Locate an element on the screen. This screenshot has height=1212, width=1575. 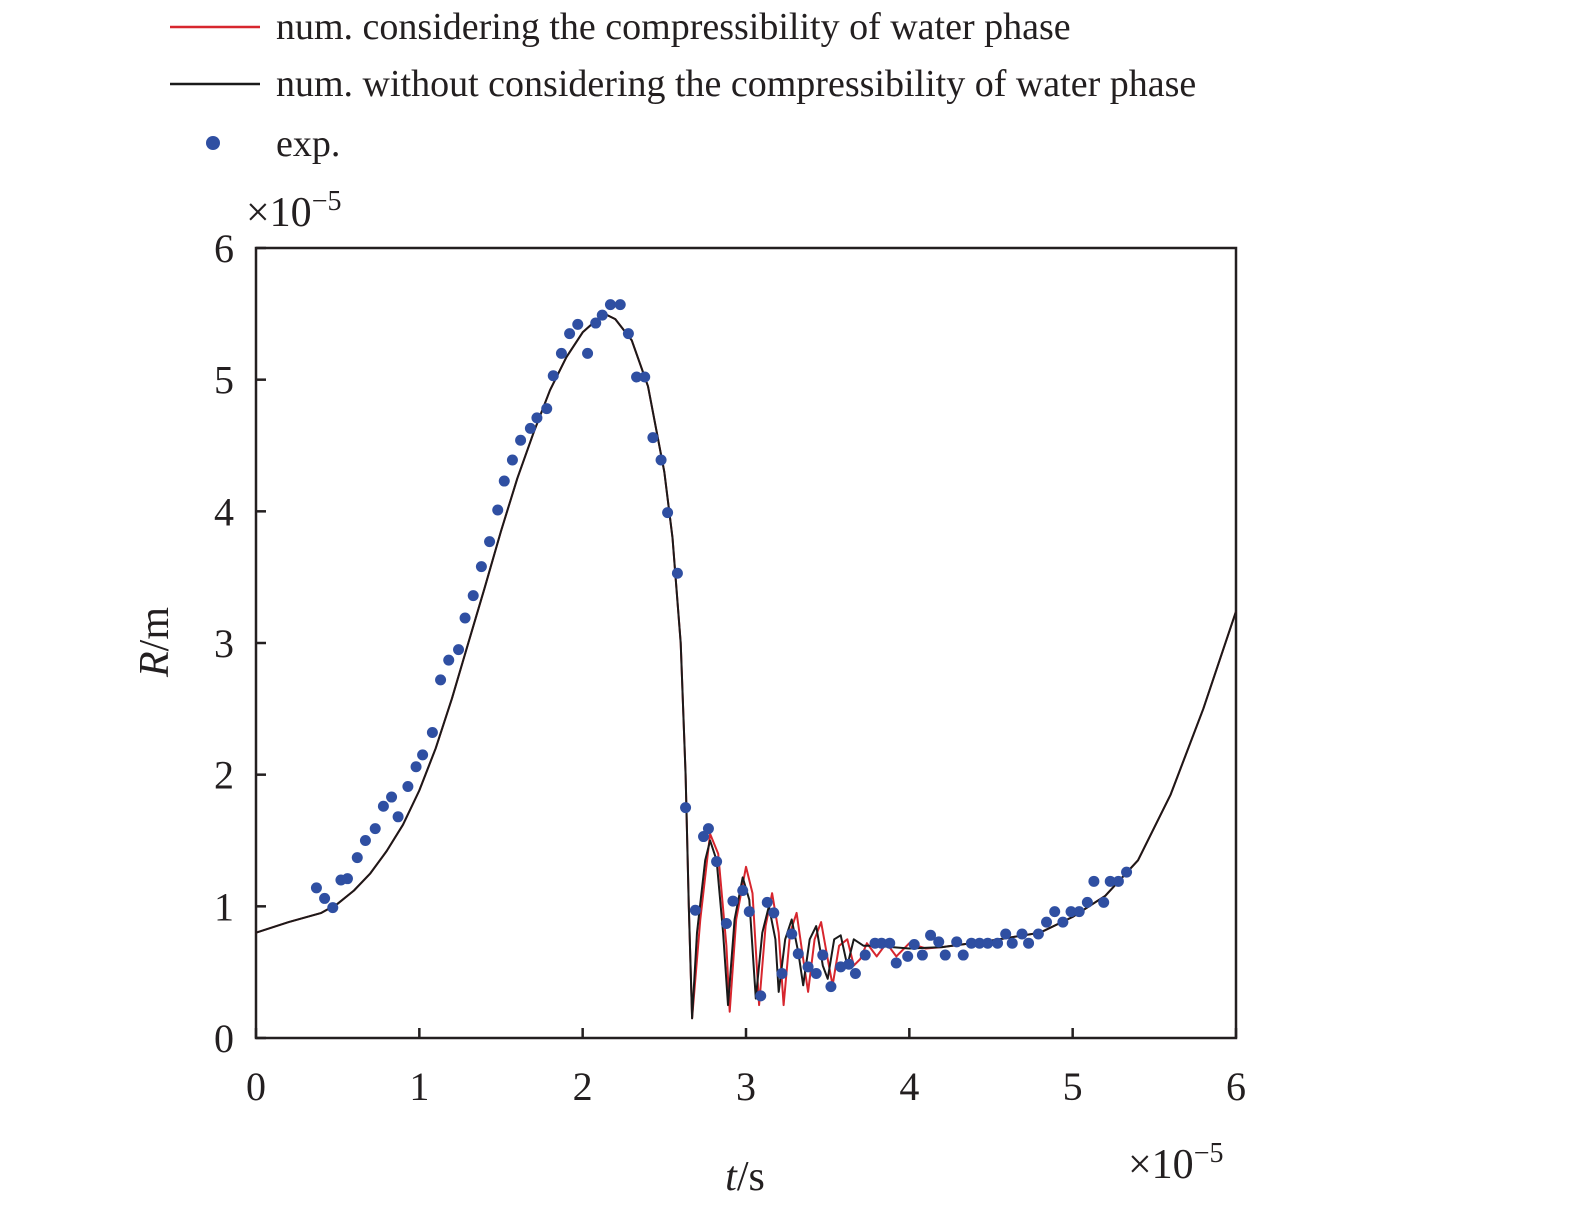
y-tick-label: 0 is located at coordinates (224, 1038).